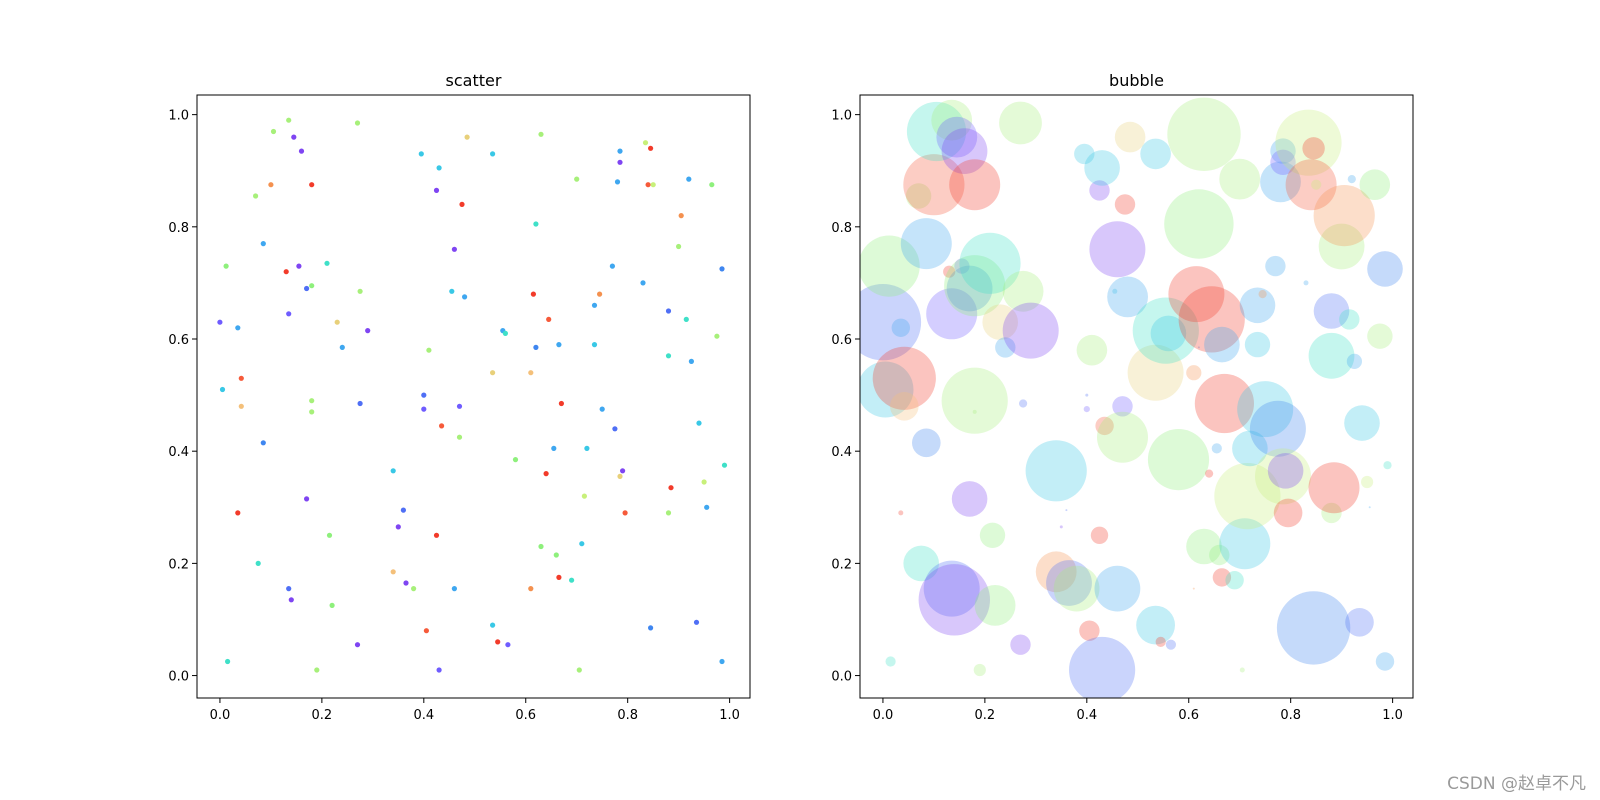  Describe the element at coordinates (178, 228) in the screenshot. I see `y-tick-label: 0.8` at that location.